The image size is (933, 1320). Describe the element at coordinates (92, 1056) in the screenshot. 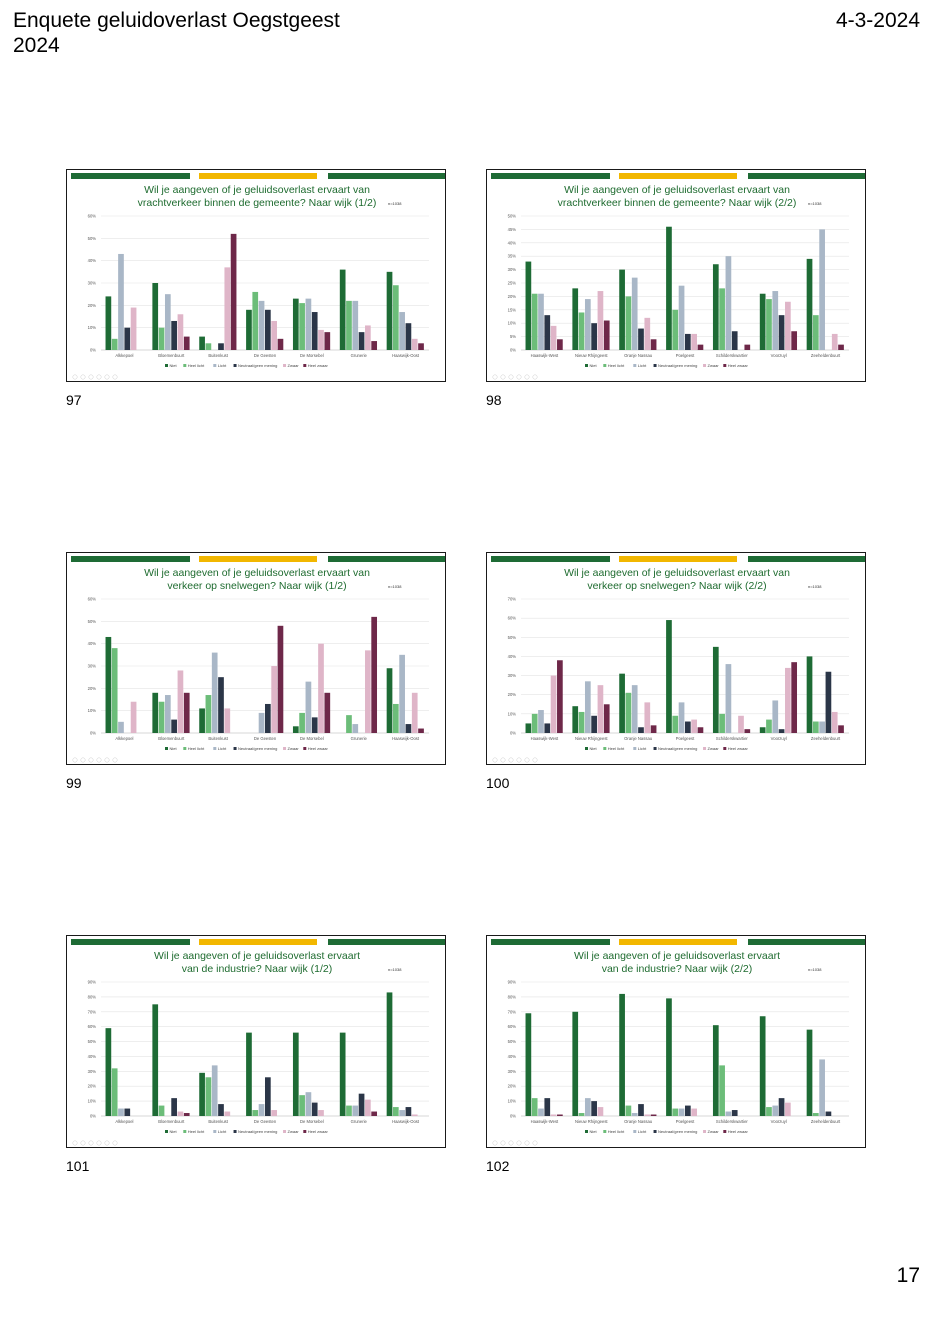

I see `y-tick-label: 40%` at that location.